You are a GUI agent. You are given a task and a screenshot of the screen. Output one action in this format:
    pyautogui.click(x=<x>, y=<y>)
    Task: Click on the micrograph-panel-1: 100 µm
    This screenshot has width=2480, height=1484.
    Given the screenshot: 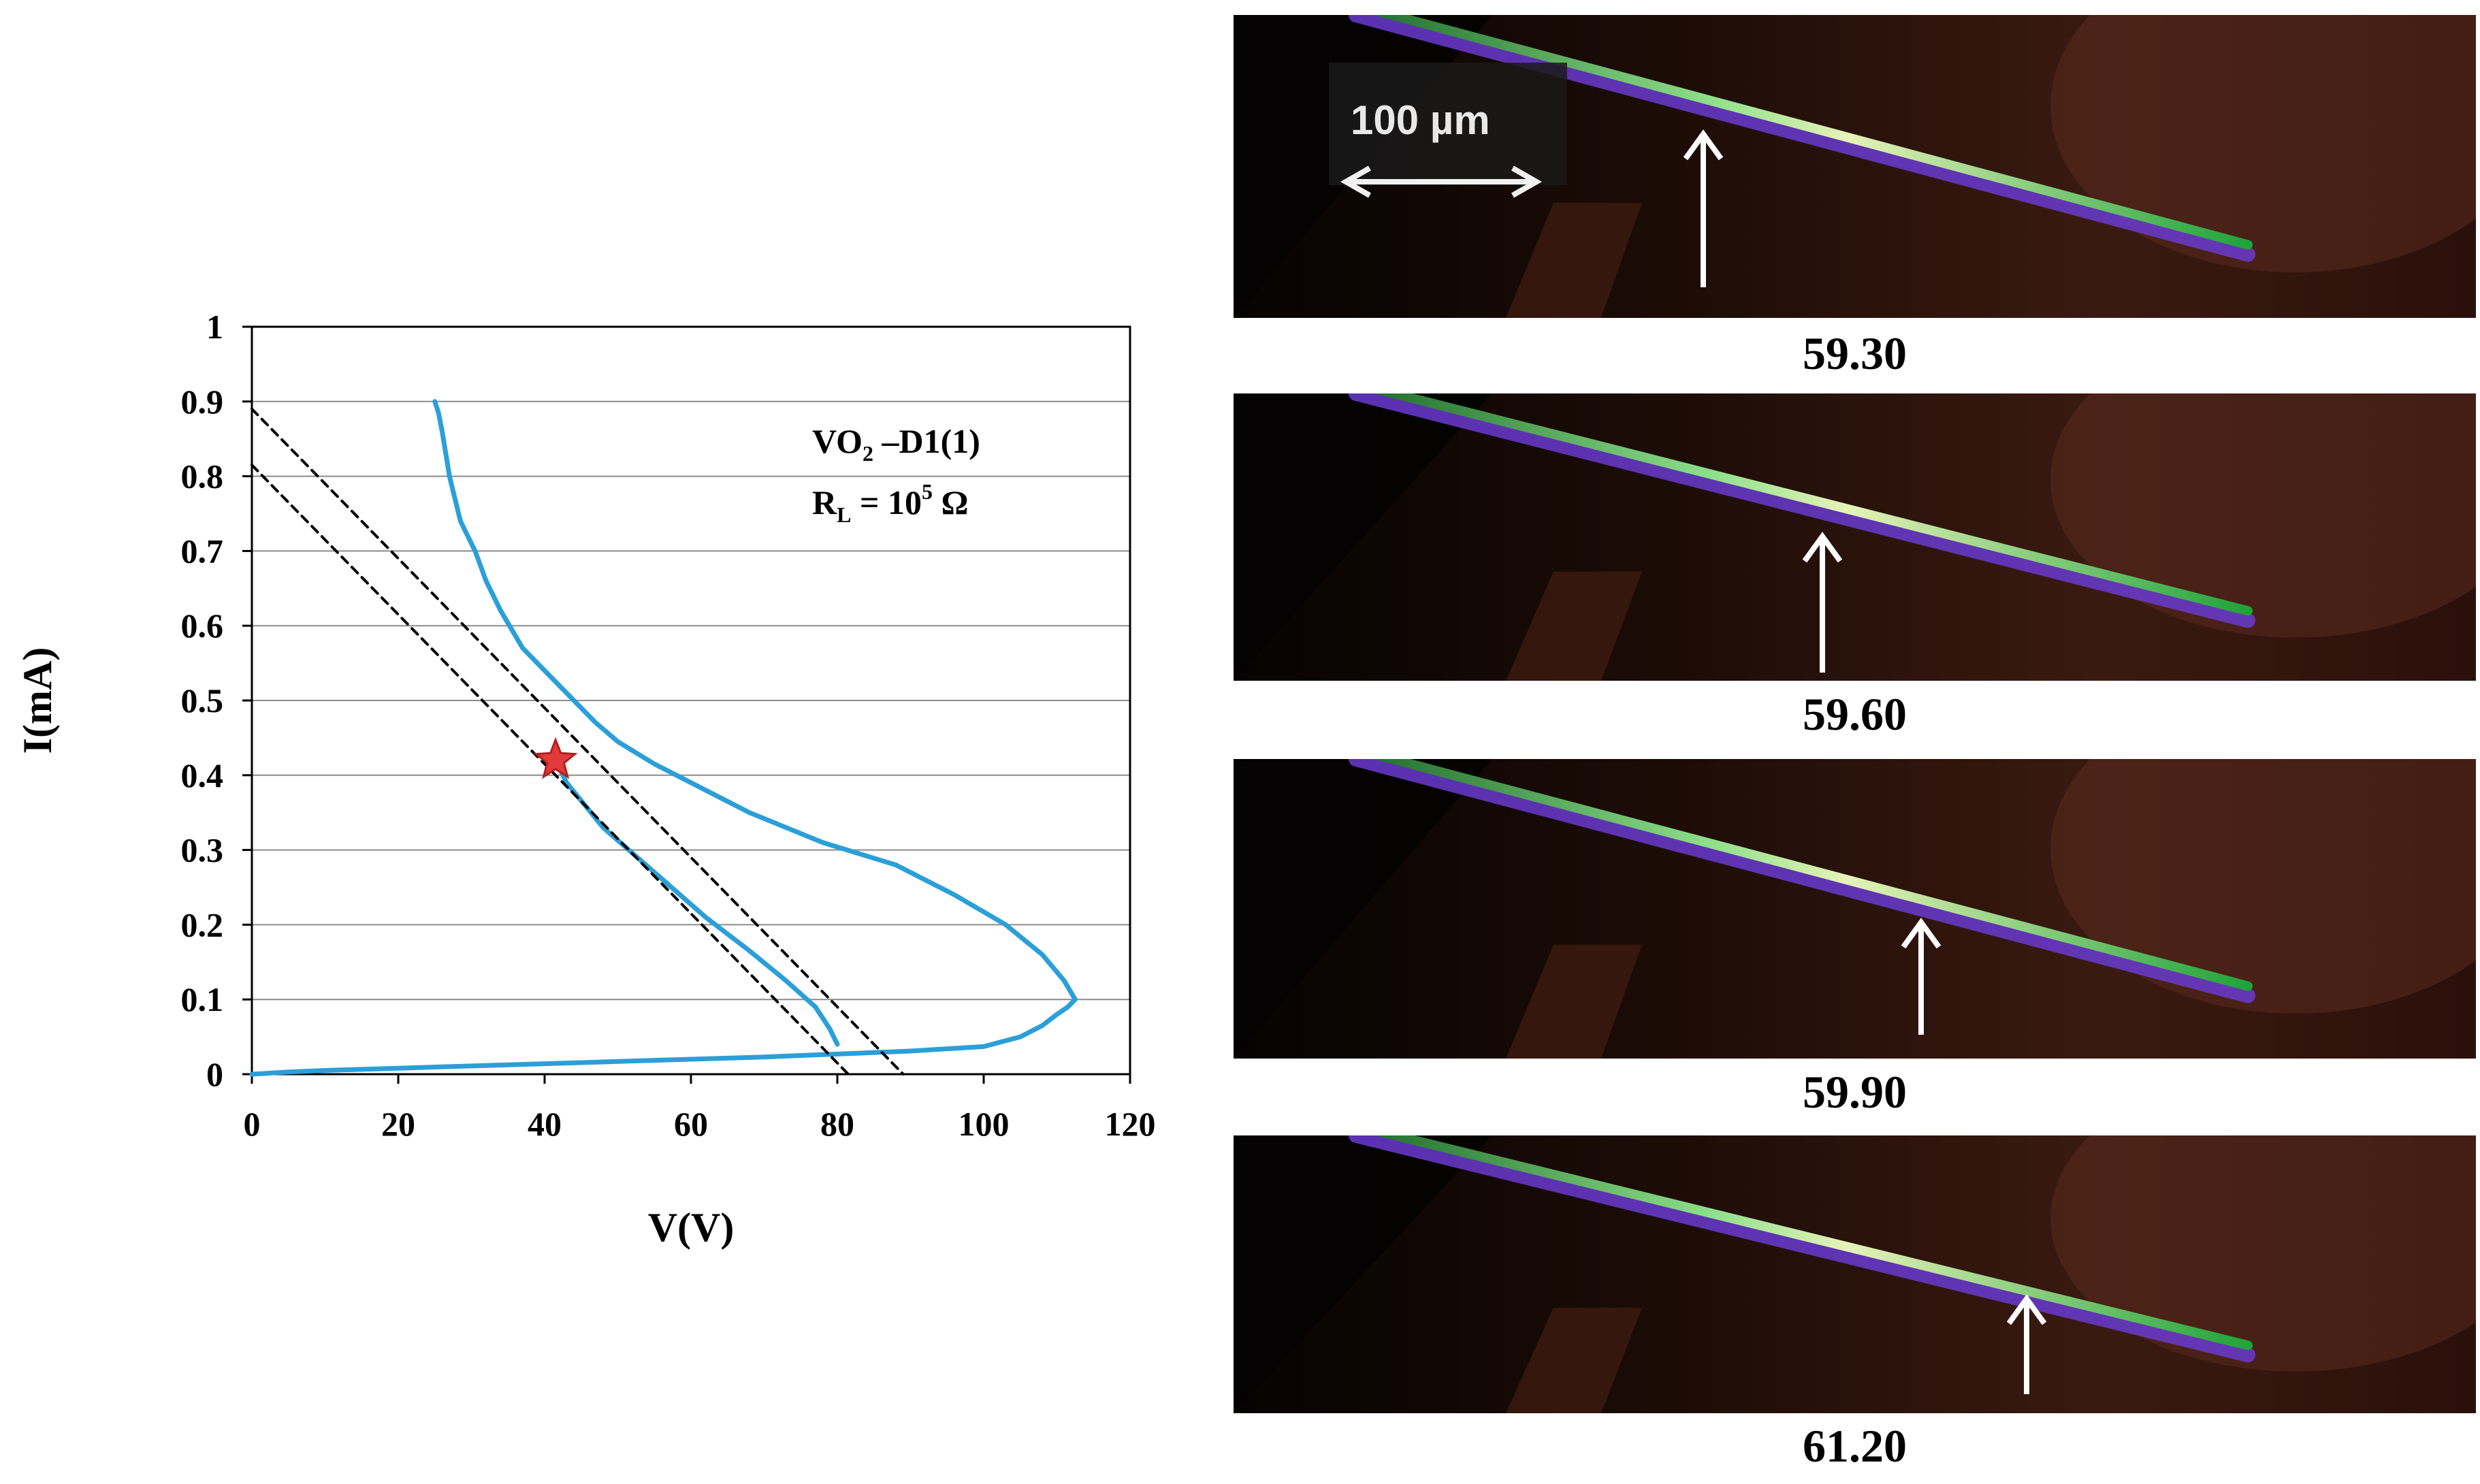 What is the action you would take?
    pyautogui.click(x=1855, y=166)
    